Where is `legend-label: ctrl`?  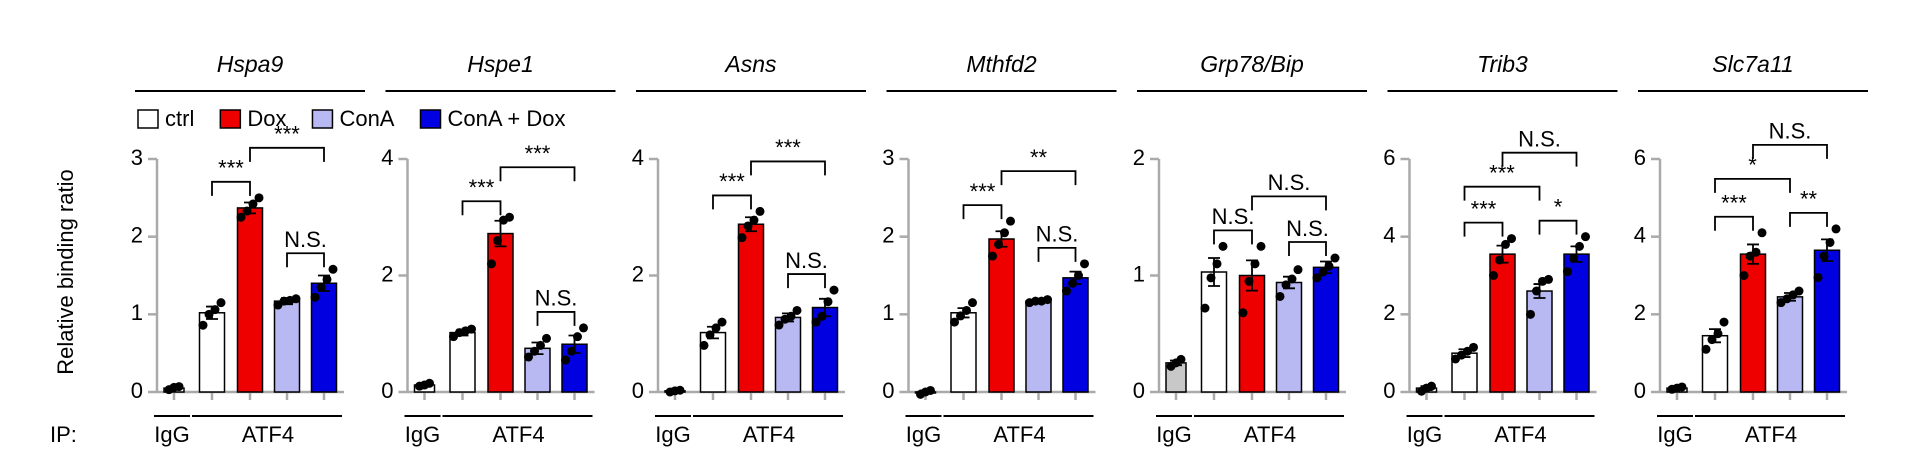
legend-label: ctrl is located at coordinates (179, 118).